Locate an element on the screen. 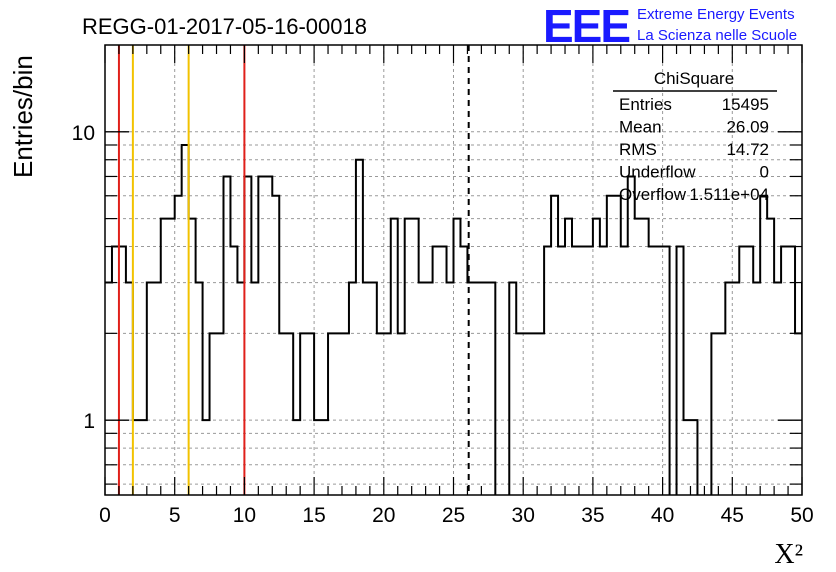 Image resolution: width=836 pixels, height=572 pixels. stats-value: 14.72 is located at coordinates (747, 149).